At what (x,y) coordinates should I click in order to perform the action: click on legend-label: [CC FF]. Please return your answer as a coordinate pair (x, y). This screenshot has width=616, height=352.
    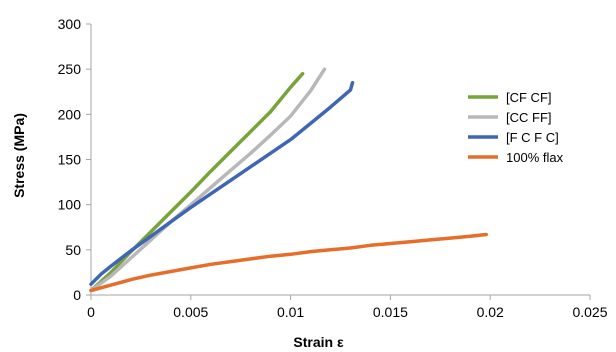
    Looking at the image, I should click on (529, 117).